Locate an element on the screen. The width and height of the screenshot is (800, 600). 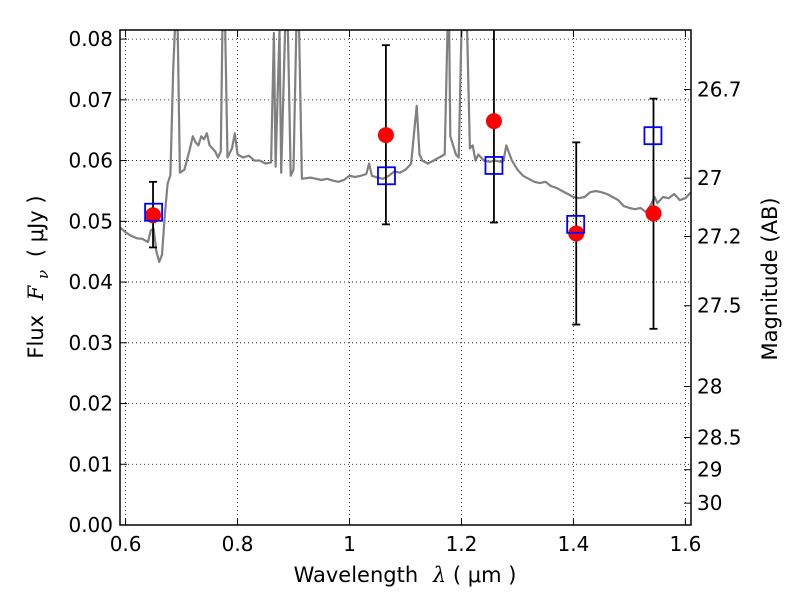
x-tick-label: 1 is located at coordinates (349, 544).